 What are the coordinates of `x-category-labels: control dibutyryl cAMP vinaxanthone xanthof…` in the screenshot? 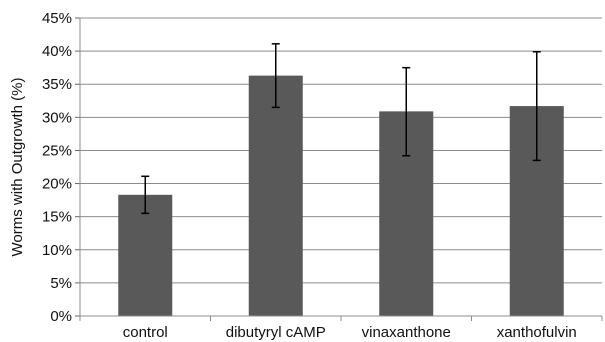 It's located at (350, 332).